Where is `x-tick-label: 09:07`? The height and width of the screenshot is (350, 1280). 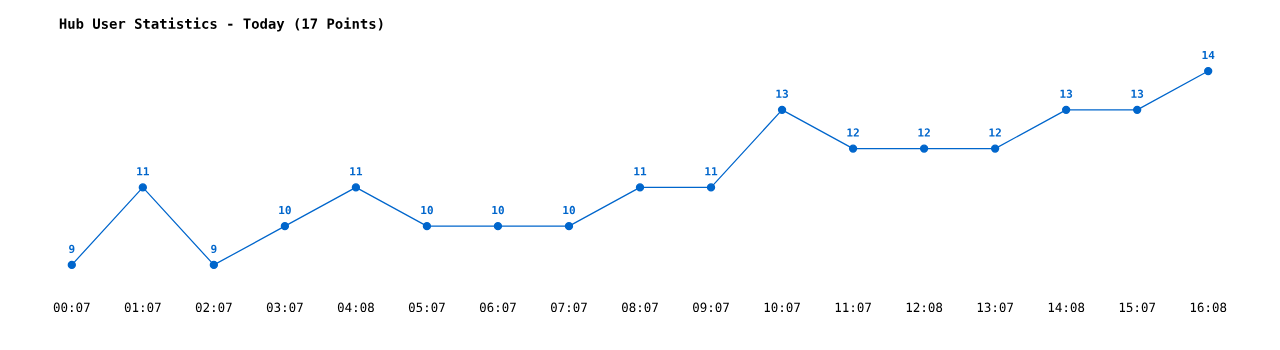 x-tick-label: 09:07 is located at coordinates (711, 307).